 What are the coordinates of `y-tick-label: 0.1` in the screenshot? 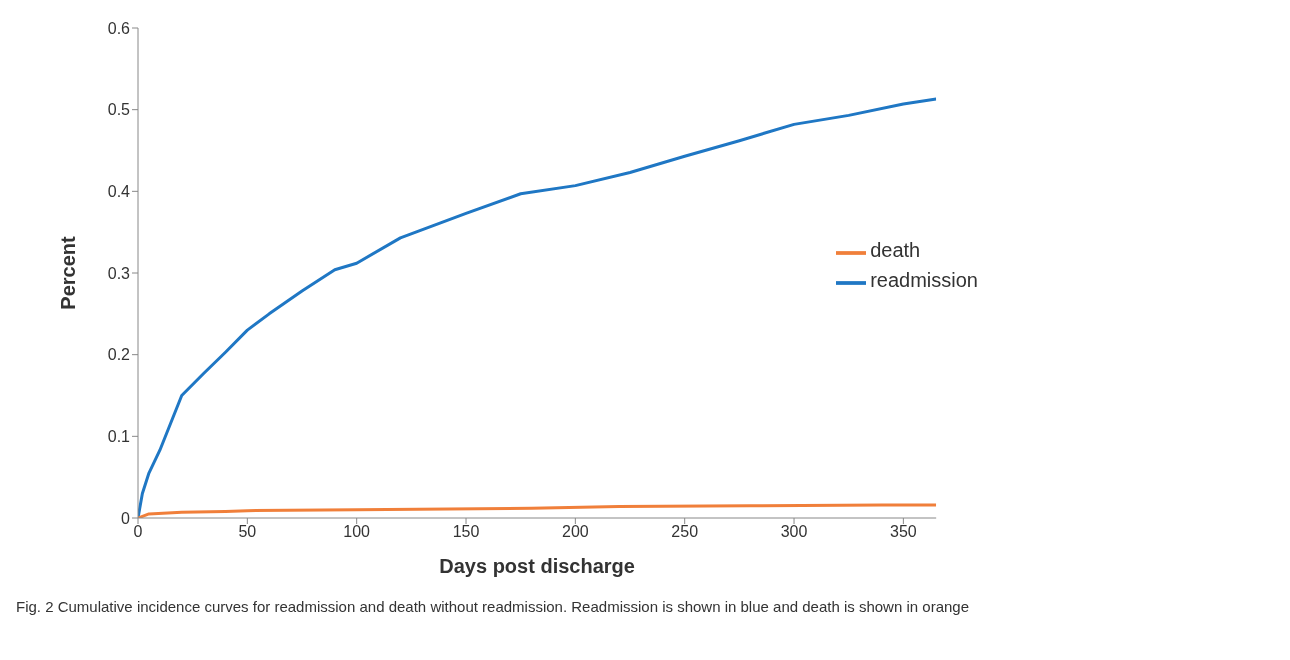 It's located at (119, 437).